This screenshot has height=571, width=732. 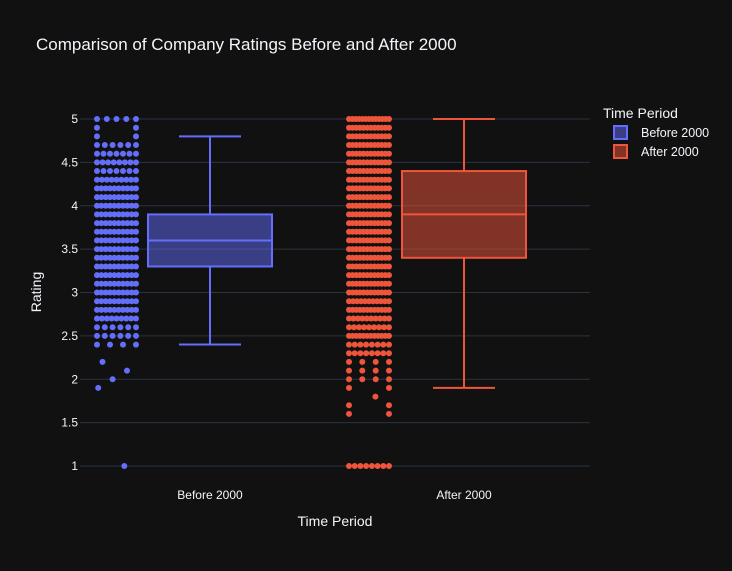 What do you see at coordinates (464, 253) in the screenshot?
I see `box-after-2000` at bounding box center [464, 253].